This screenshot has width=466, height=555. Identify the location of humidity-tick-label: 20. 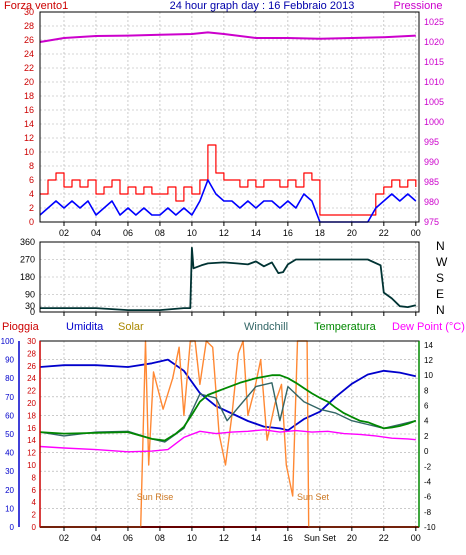
(9, 490).